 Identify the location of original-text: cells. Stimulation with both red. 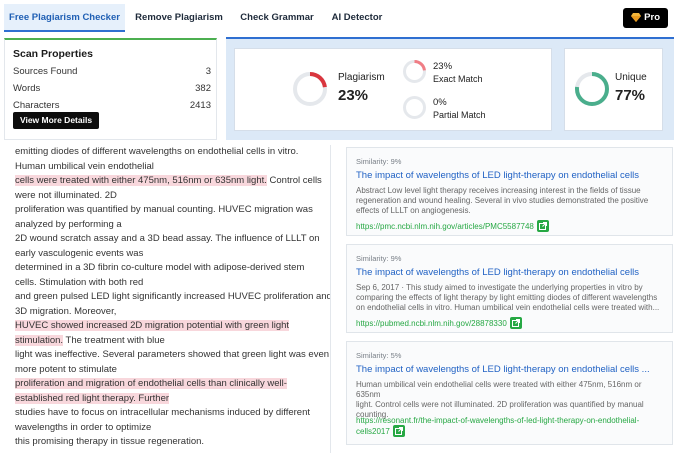
(79, 282).